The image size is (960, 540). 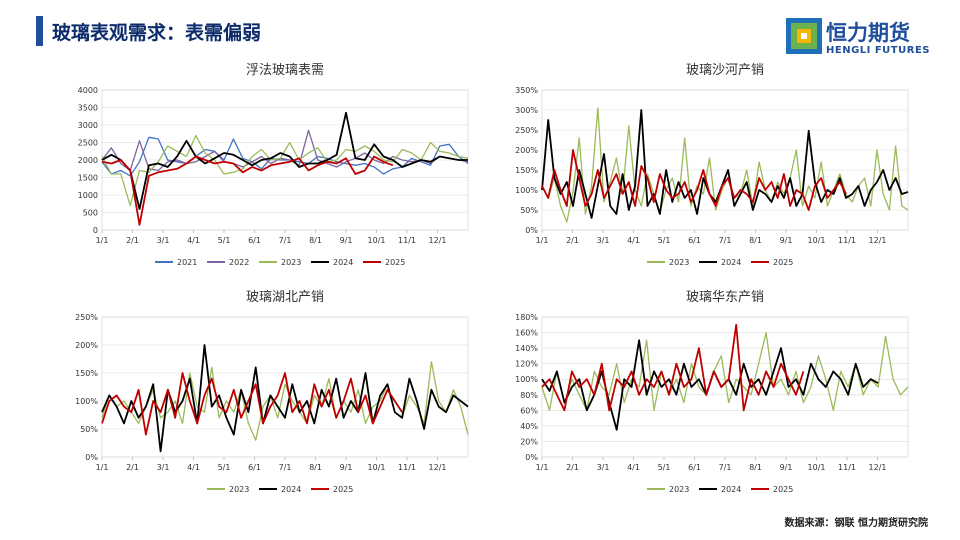 I want to click on y-tick-label: 3000, so click(x=88, y=125).